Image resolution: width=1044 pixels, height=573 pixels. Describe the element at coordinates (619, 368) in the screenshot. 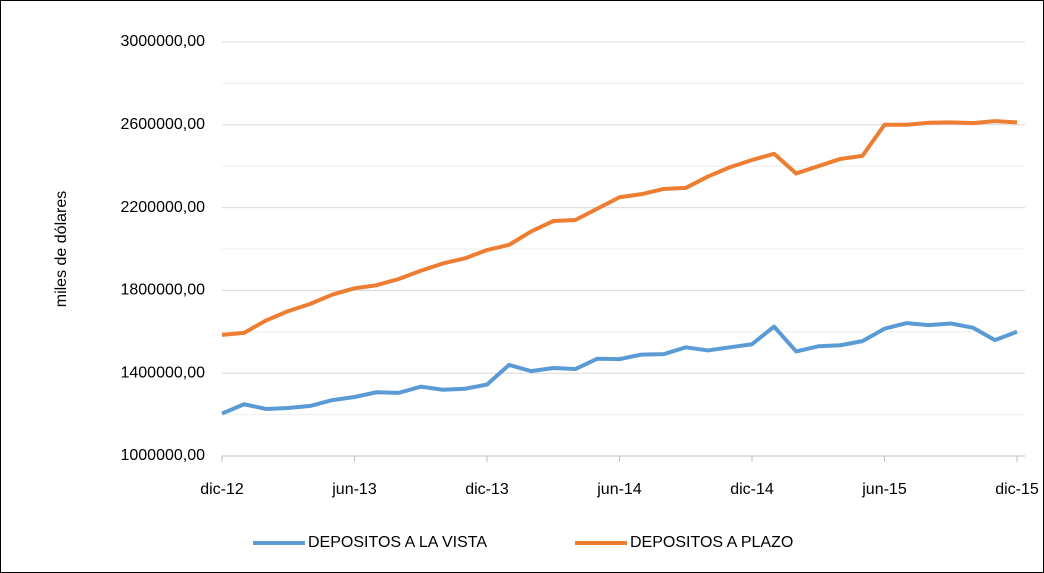

I see `series-line` at that location.